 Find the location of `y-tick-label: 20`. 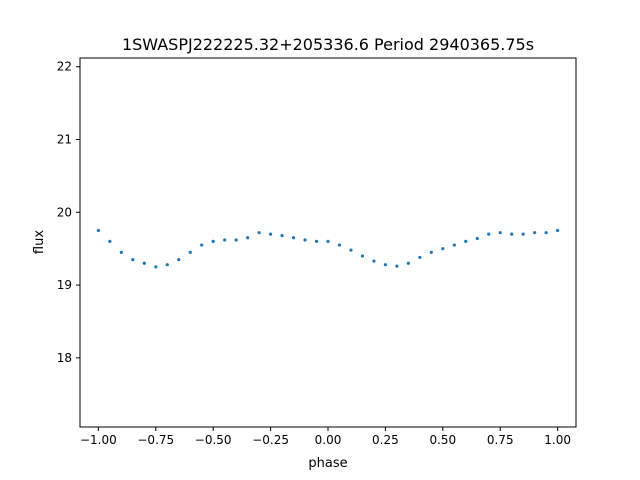

y-tick-label: 20 is located at coordinates (64, 212).